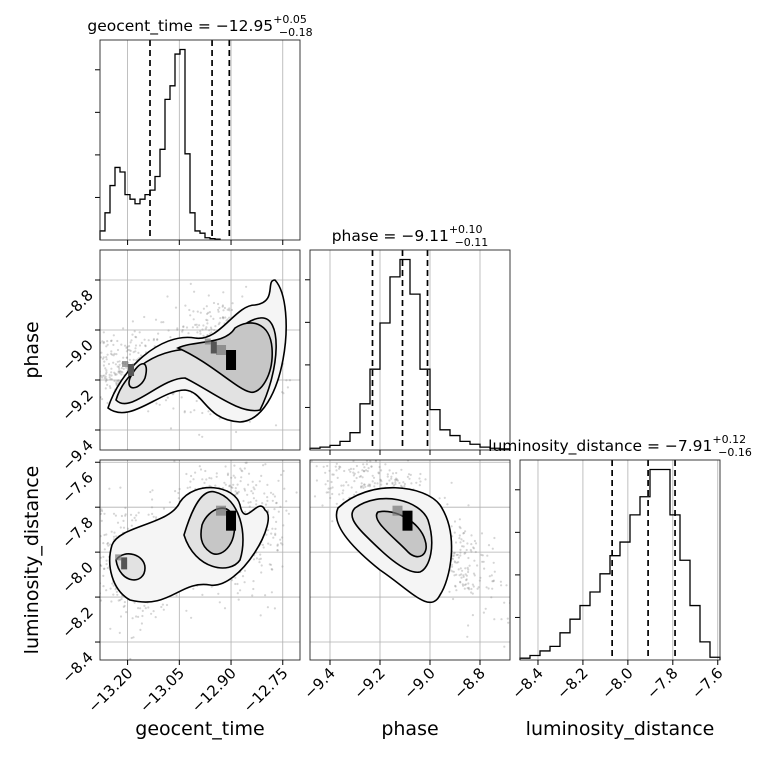  I want to click on title-luminosity-distance-plus: +0.12, so click(729, 439).